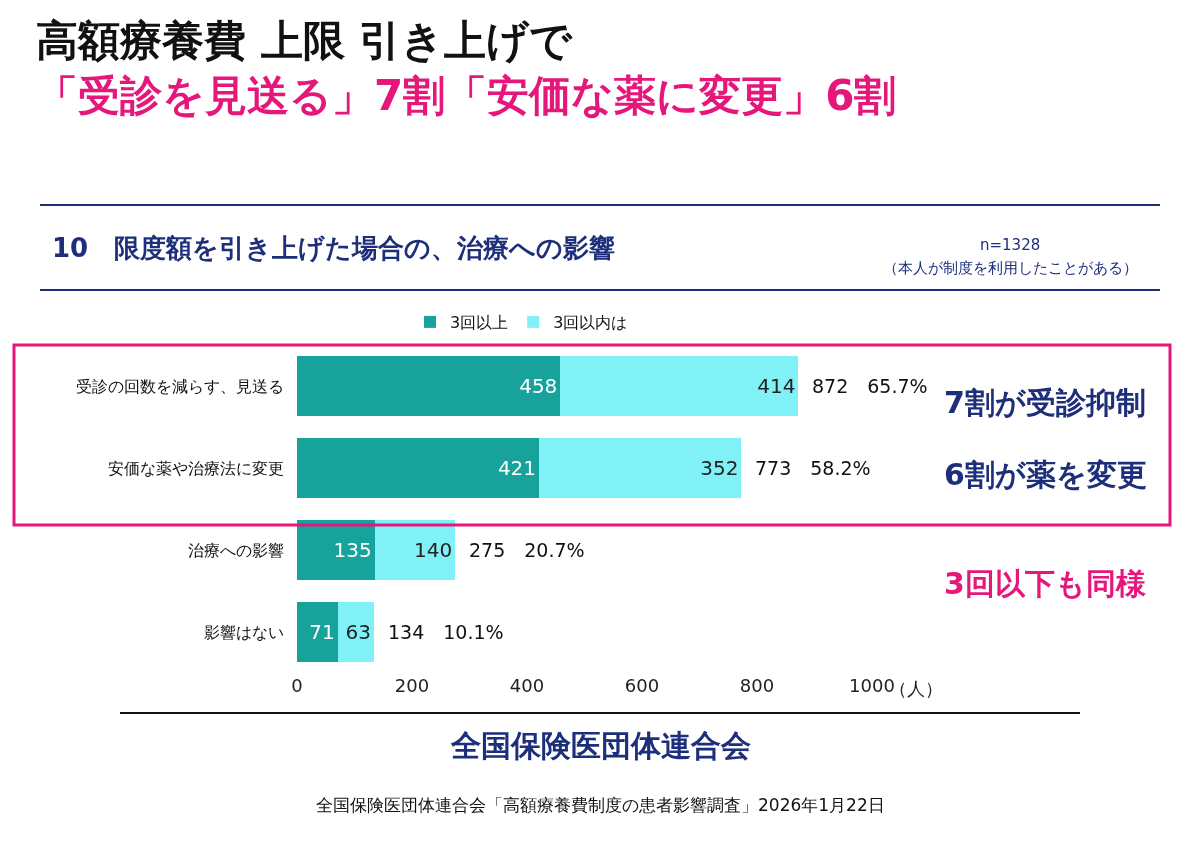 The height and width of the screenshot is (848, 1200). I want to click on text: 7割が受診抑制, so click(1045, 402).